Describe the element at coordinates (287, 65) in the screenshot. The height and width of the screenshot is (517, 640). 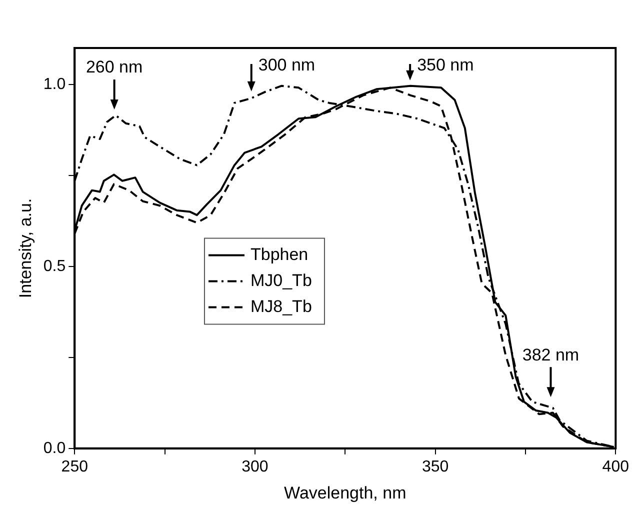
I see `annotation: 300 nm` at that location.